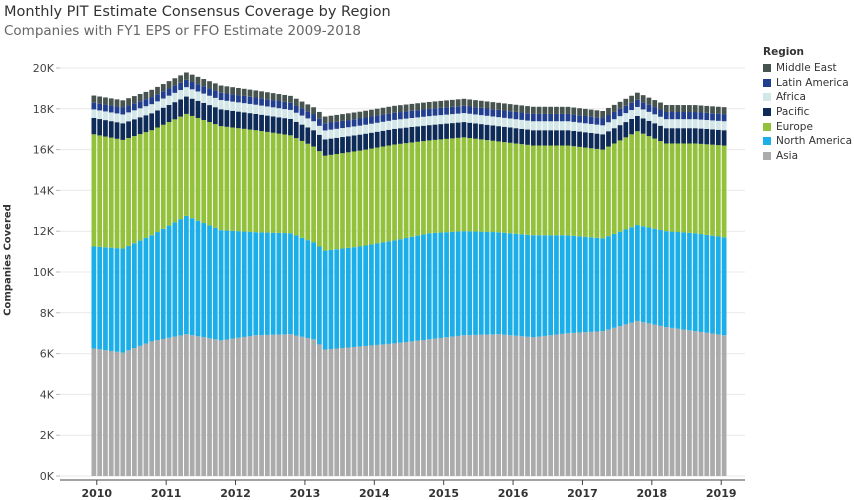  I want to click on legend-item-middle-east: Middle East, so click(807, 68).